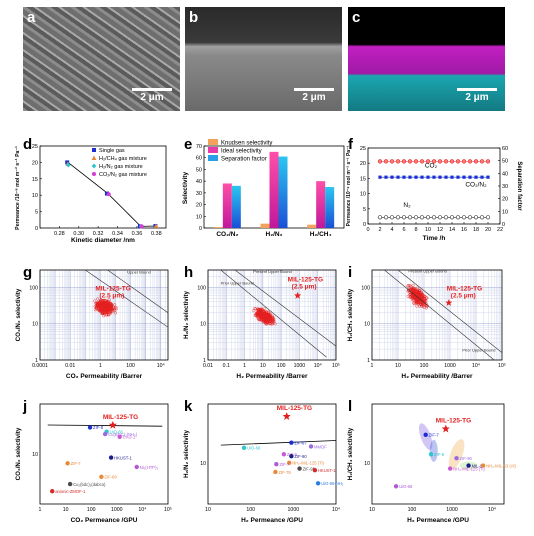 The height and width of the screenshot is (536, 534). I want to click on annotation: N₂, so click(407, 205).